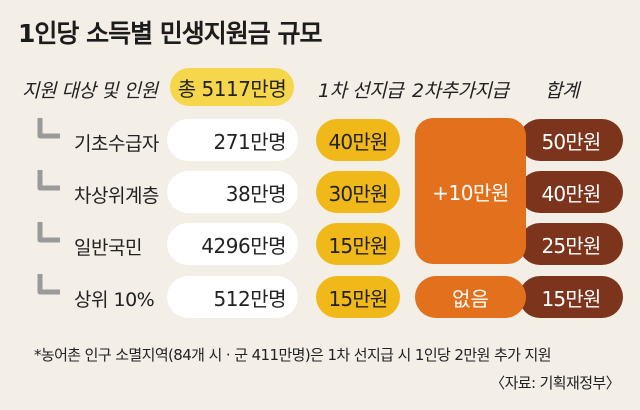  I want to click on row-label-near-poverty: 차상위계층, so click(116, 196).